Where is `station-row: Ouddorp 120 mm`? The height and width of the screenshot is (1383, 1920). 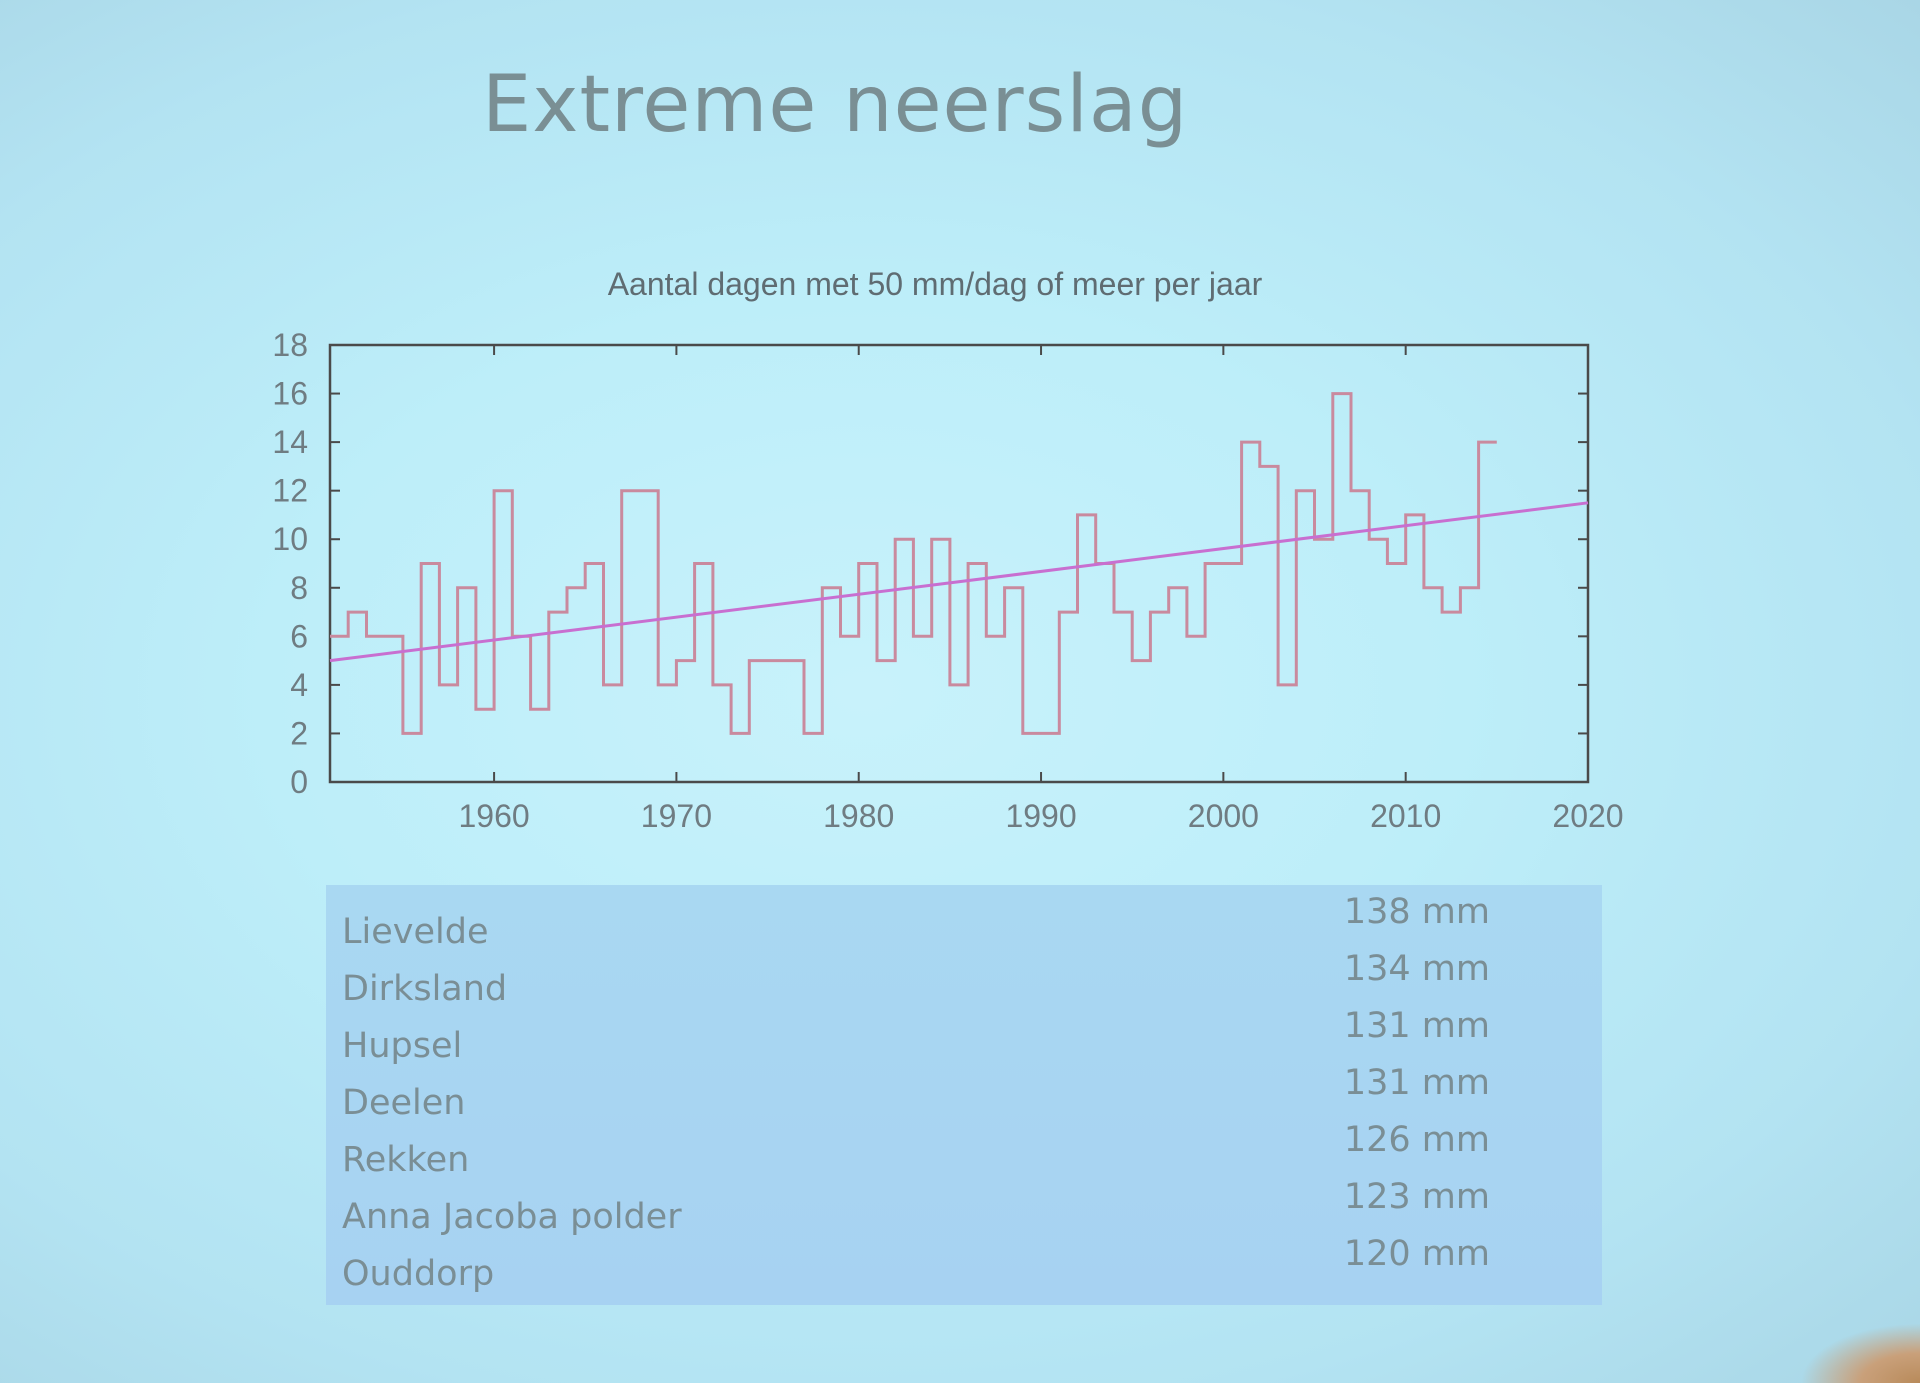 station-row: Ouddorp 120 mm is located at coordinates (964, 1272).